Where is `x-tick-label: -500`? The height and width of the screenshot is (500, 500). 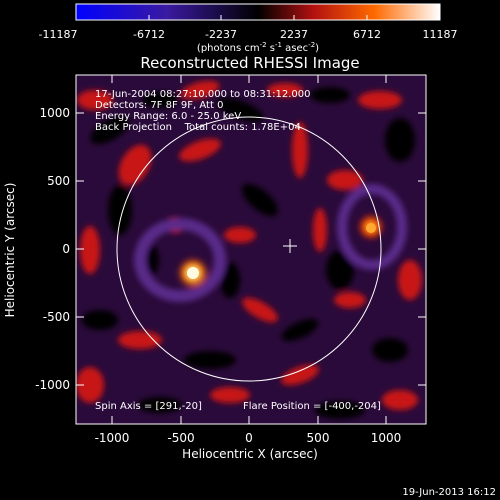
x-tick-label: -500 is located at coordinates (180, 438).